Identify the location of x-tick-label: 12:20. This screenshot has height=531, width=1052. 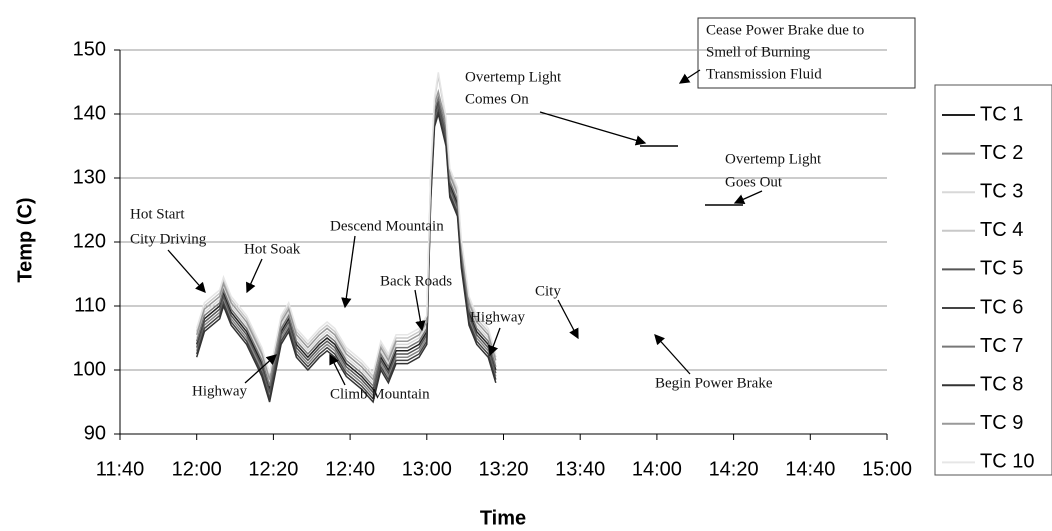
(273, 469).